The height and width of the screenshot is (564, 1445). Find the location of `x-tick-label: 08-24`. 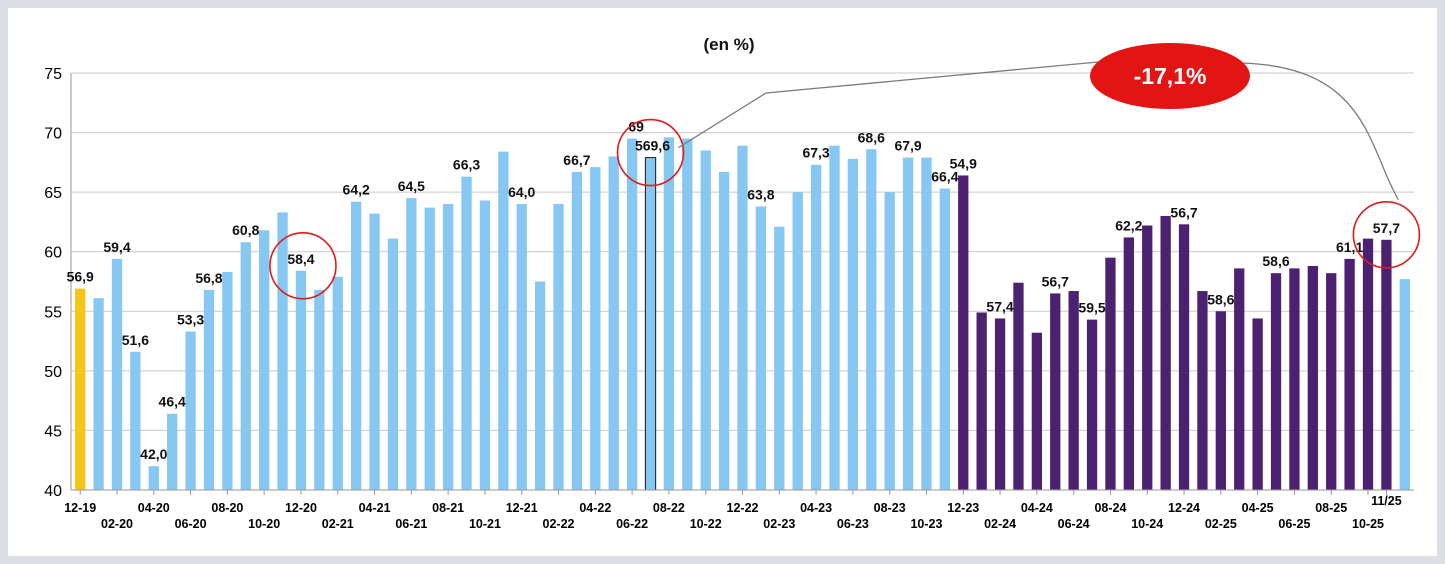

x-tick-label: 08-24 is located at coordinates (1110, 508).